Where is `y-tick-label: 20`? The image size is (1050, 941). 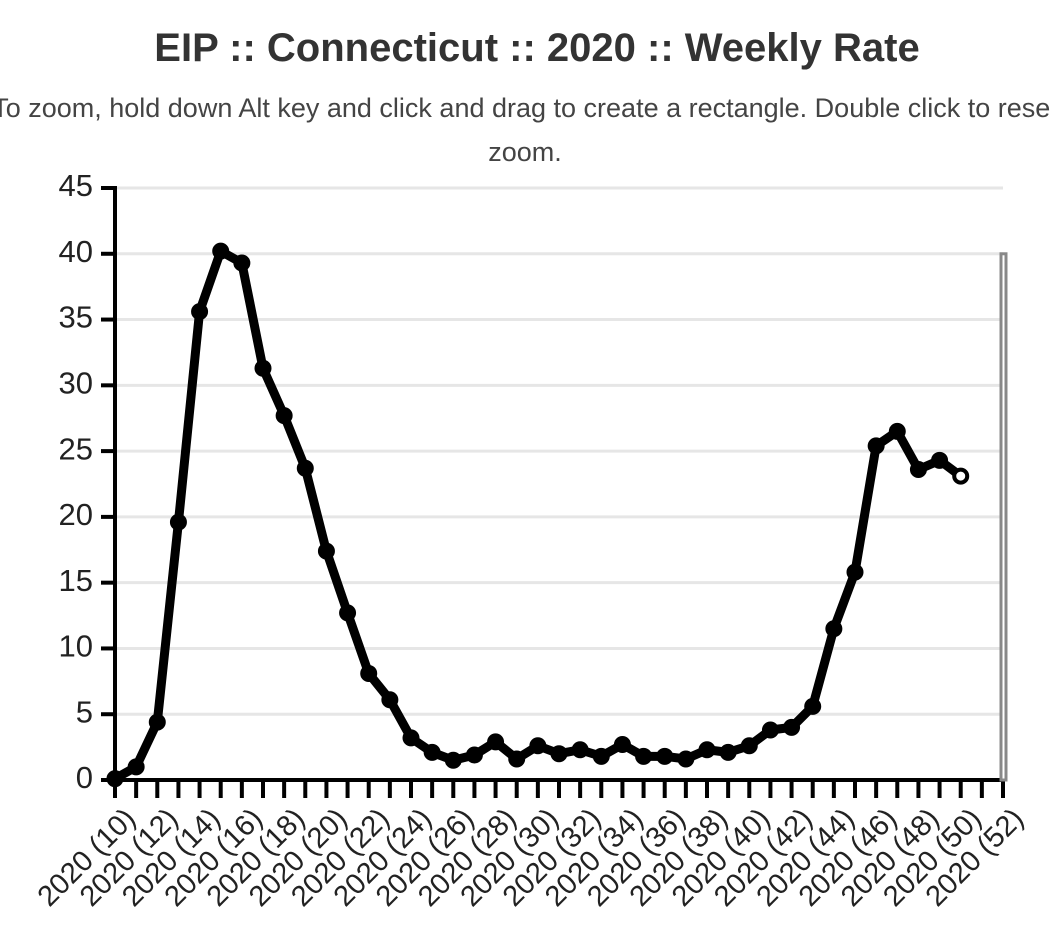
y-tick-label: 20 is located at coordinates (76, 514).